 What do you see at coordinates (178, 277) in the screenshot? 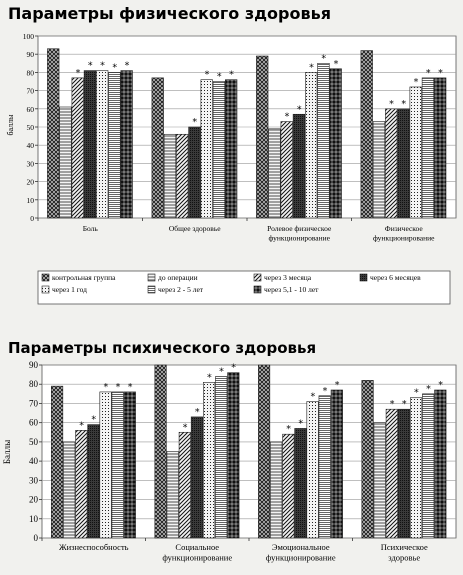
I see `legend-label: до операции` at bounding box center [178, 277].